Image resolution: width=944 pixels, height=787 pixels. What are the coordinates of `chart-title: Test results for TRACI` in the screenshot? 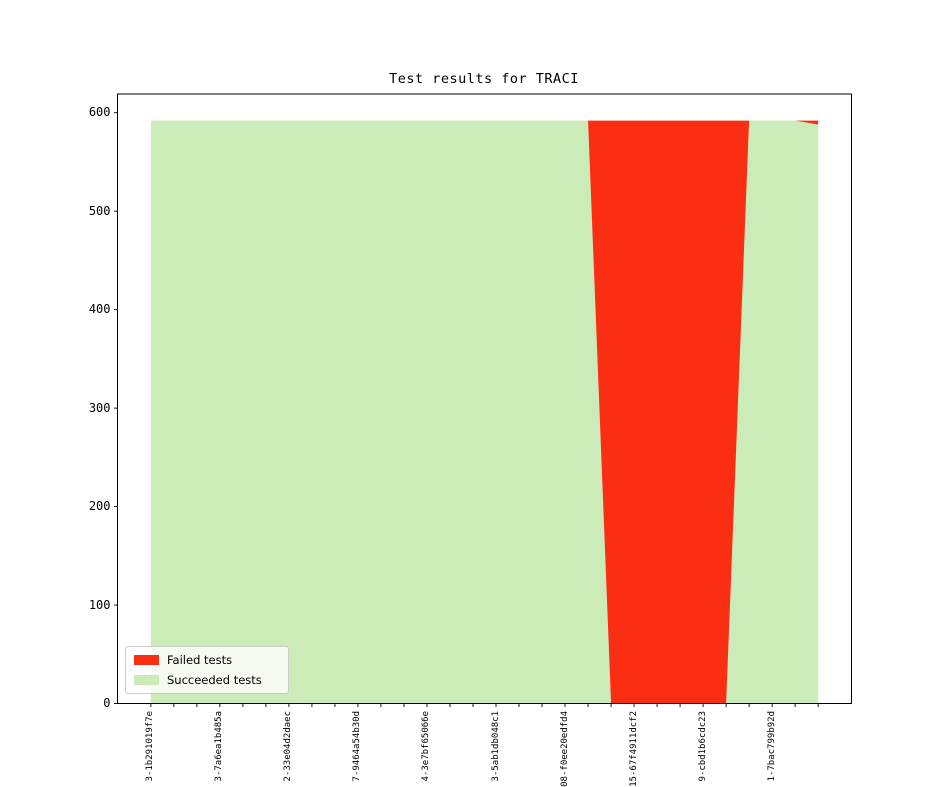 It's located at (484, 79).